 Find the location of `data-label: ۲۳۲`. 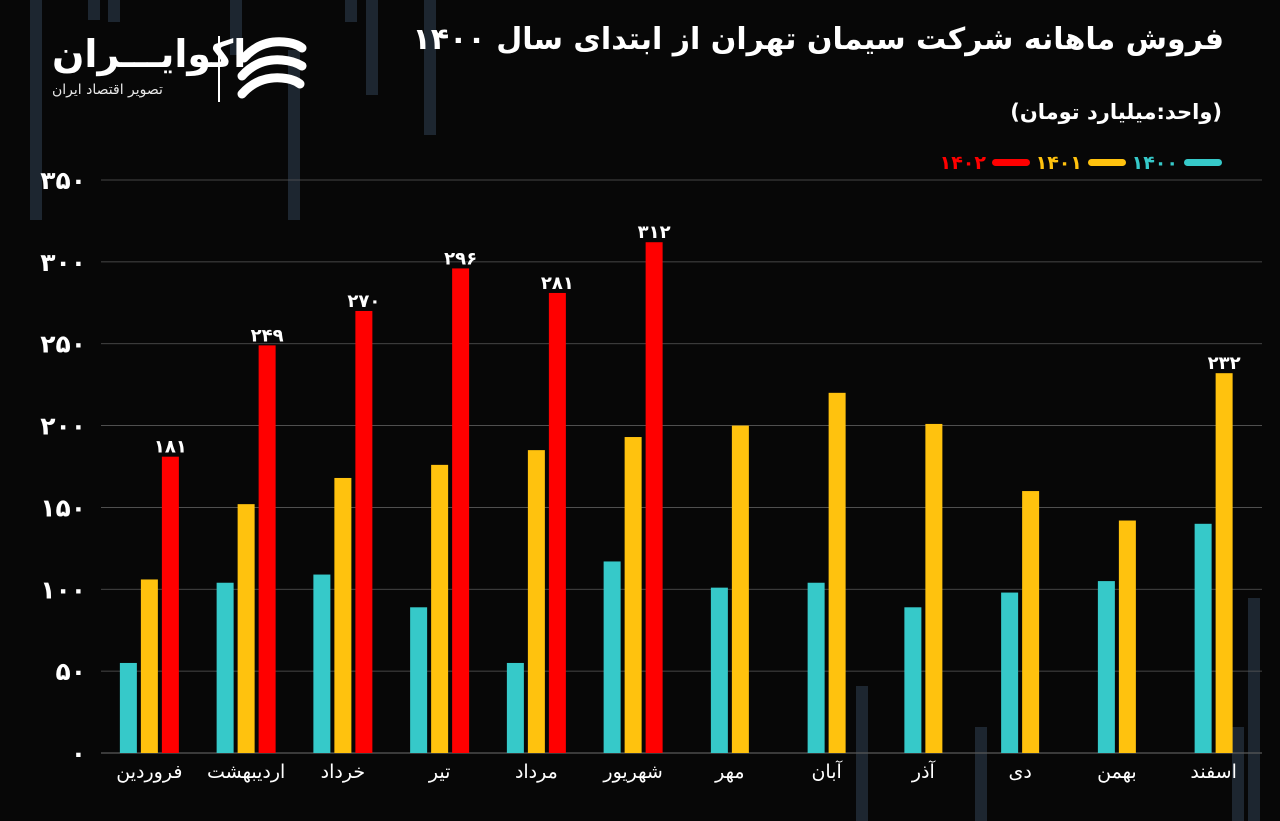

data-label: ۲۳۲ is located at coordinates (1224, 363).